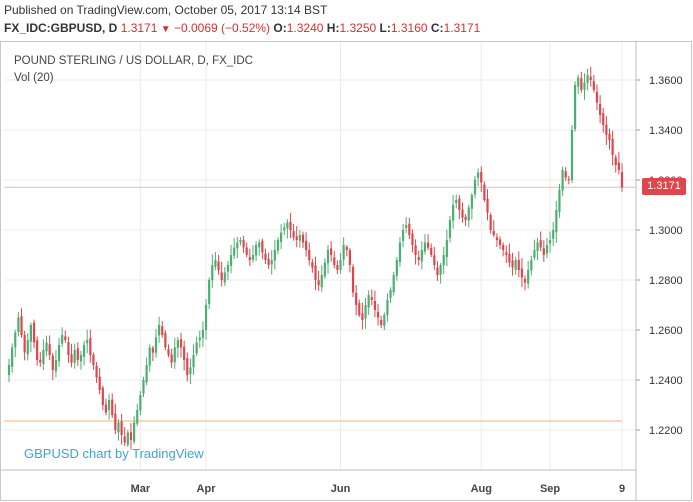 The width and height of the screenshot is (693, 502). Describe the element at coordinates (280, 28) in the screenshot. I see `open-label: O:` at that location.